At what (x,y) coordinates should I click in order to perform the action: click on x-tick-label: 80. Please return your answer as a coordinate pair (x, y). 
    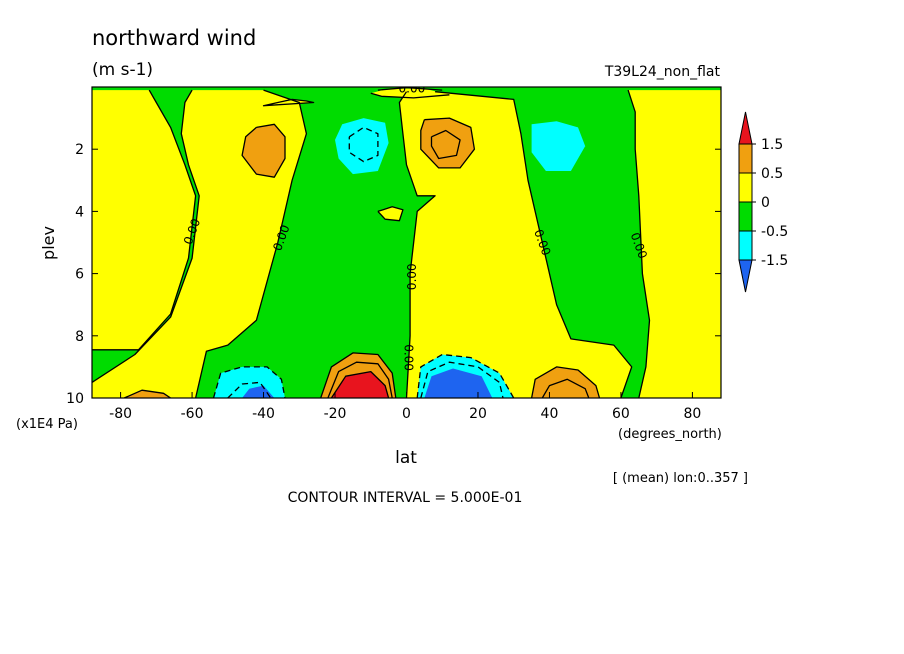
    Looking at the image, I should click on (692, 414).